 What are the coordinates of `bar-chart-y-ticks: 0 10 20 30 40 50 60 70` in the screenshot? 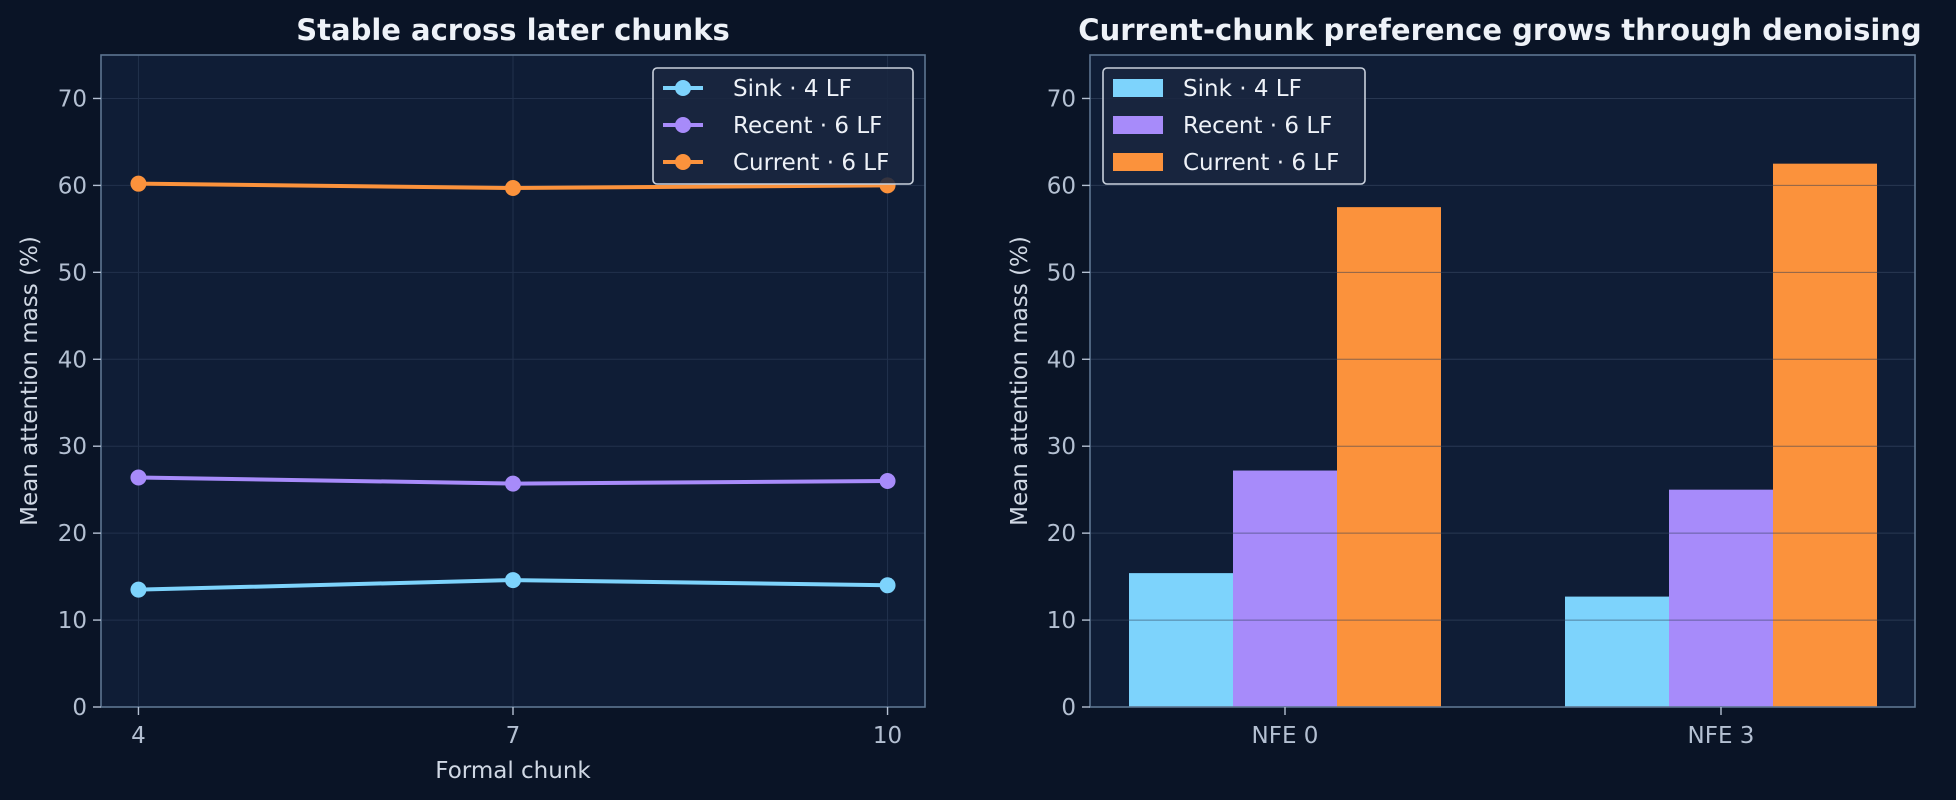 It's located at (1068, 403).